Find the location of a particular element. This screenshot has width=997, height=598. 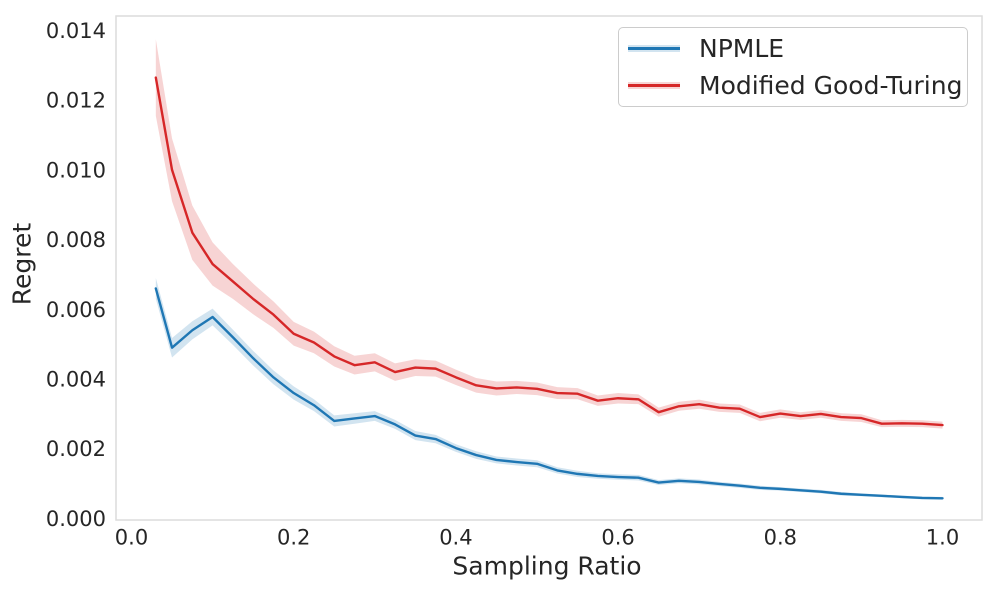

y-tick-label: 0.000 is located at coordinates (76, 519).